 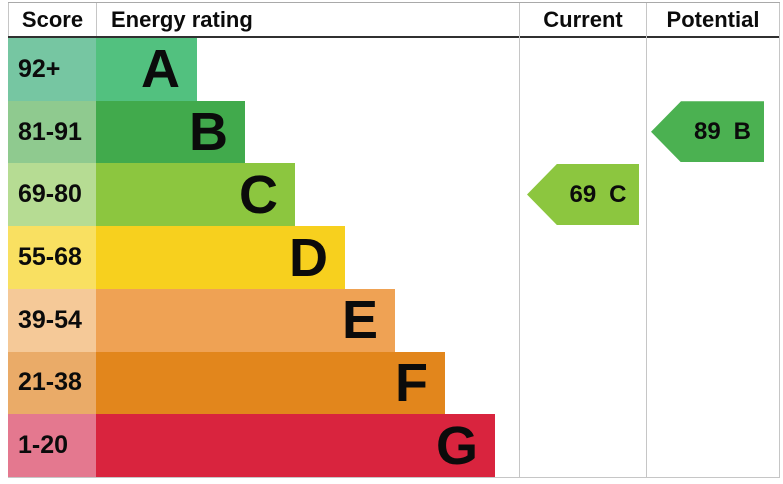 I want to click on band-bar: B, so click(x=170, y=132).